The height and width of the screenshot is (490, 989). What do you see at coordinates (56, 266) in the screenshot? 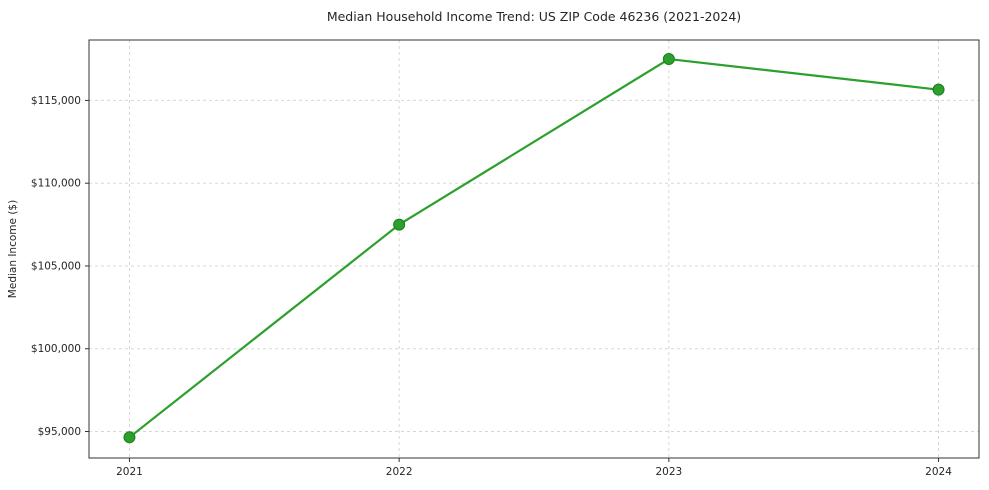
I see `y-tick-label: $105,000` at bounding box center [56, 266].